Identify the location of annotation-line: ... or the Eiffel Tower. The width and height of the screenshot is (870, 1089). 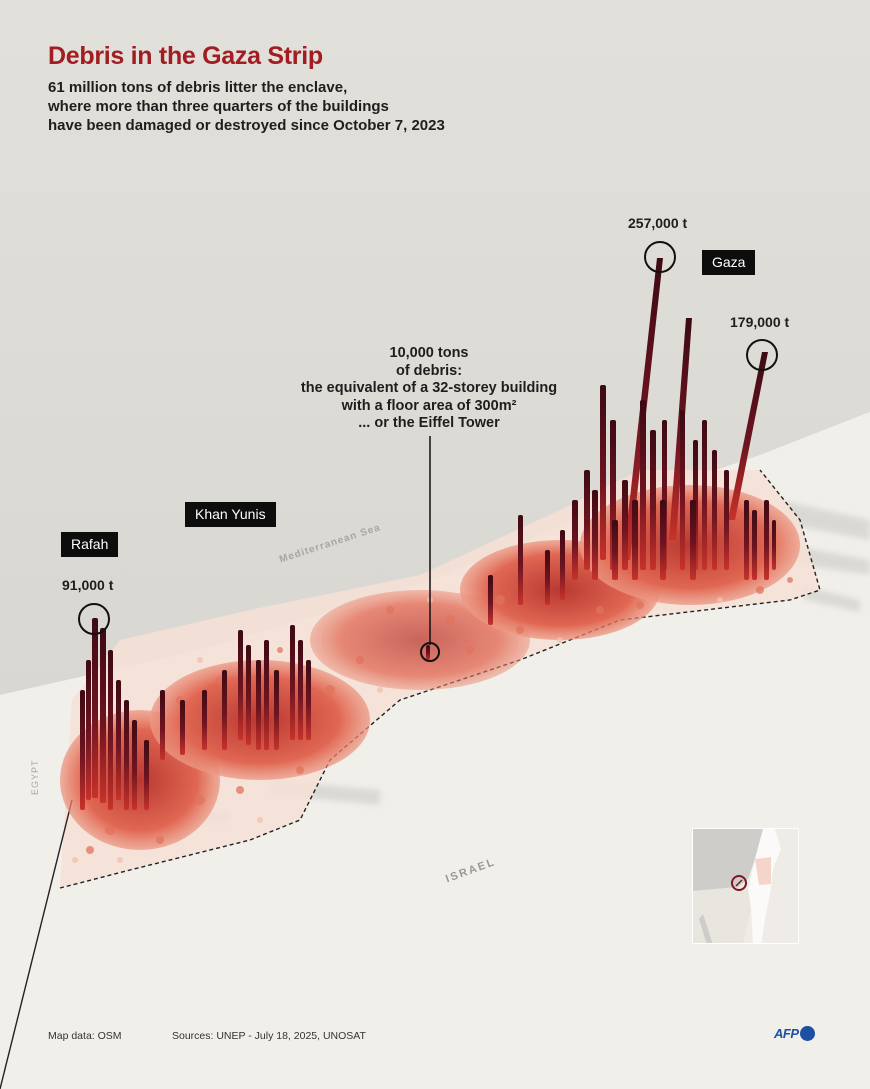
(429, 423).